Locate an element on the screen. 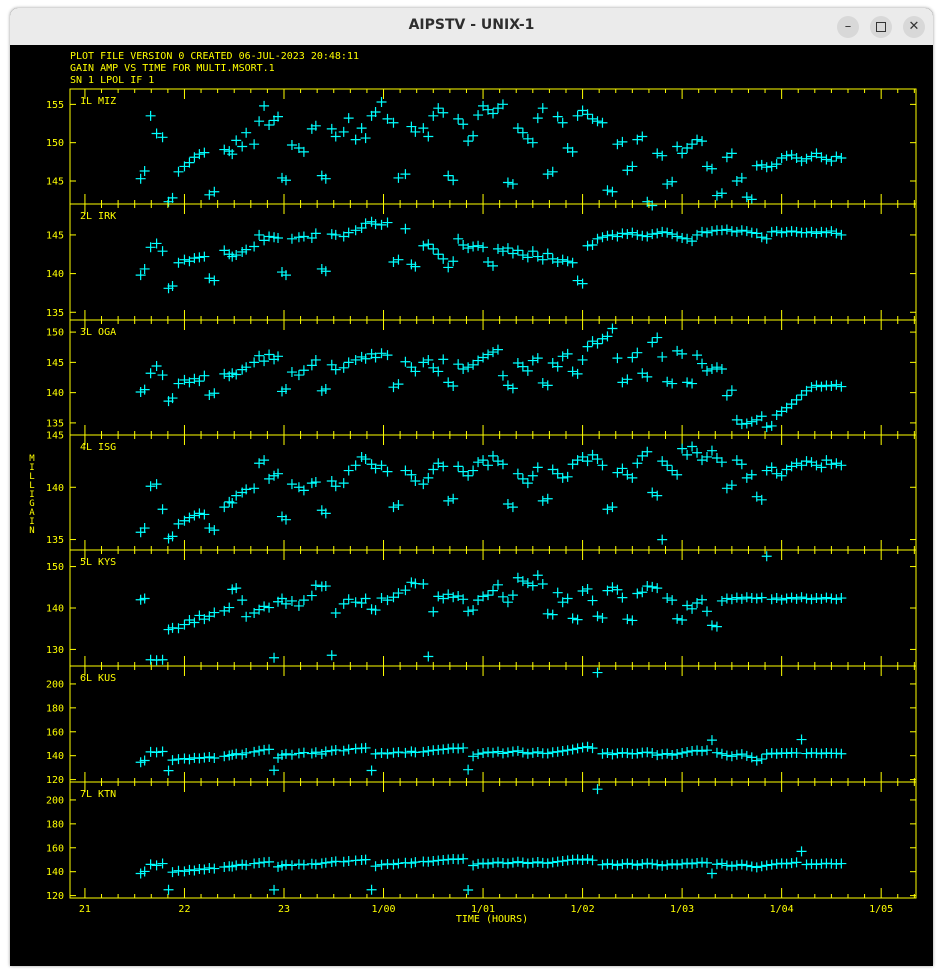 Image resolution: width=943 pixels, height=976 pixels. x-tick-label: 1/04 is located at coordinates (782, 909).